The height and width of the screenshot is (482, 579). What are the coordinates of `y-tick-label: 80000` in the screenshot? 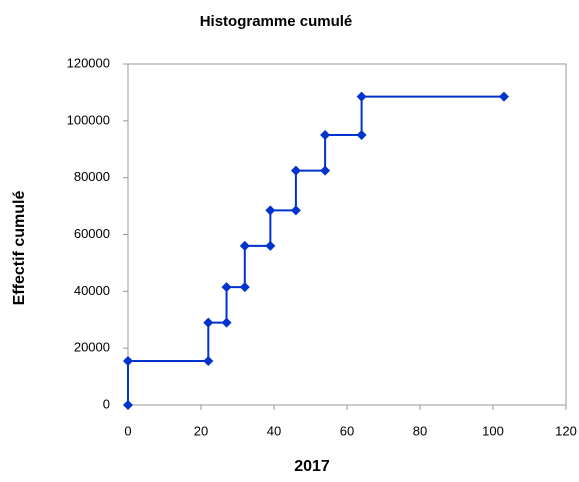 It's located at (92, 176).